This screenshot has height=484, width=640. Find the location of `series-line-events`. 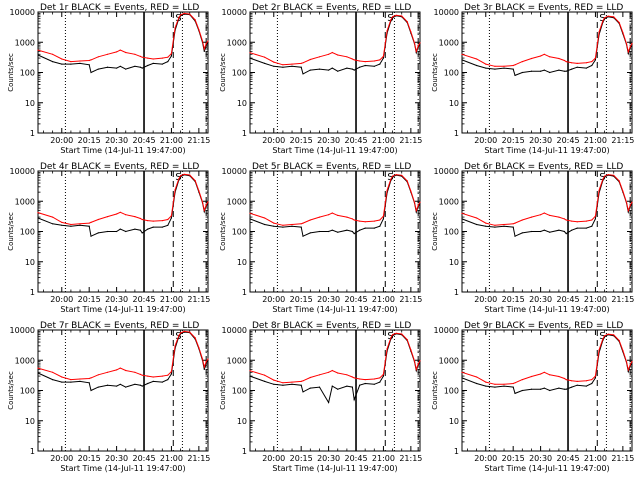

series-line-events is located at coordinates (335, 205).